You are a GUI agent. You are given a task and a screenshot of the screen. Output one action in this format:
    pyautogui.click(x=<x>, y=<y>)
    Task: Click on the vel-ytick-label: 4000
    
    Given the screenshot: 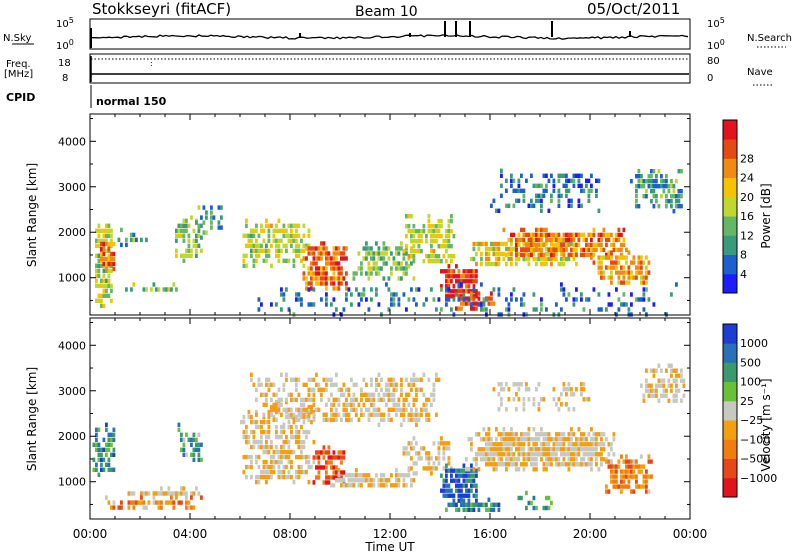 What is the action you would take?
    pyautogui.click(x=72, y=345)
    